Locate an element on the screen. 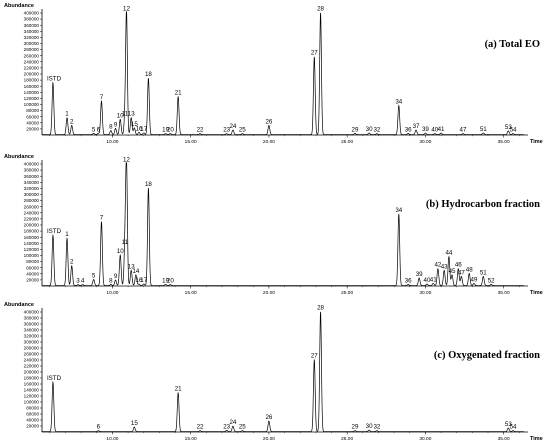 The image size is (550, 446). peak-label: 23 is located at coordinates (226, 426).